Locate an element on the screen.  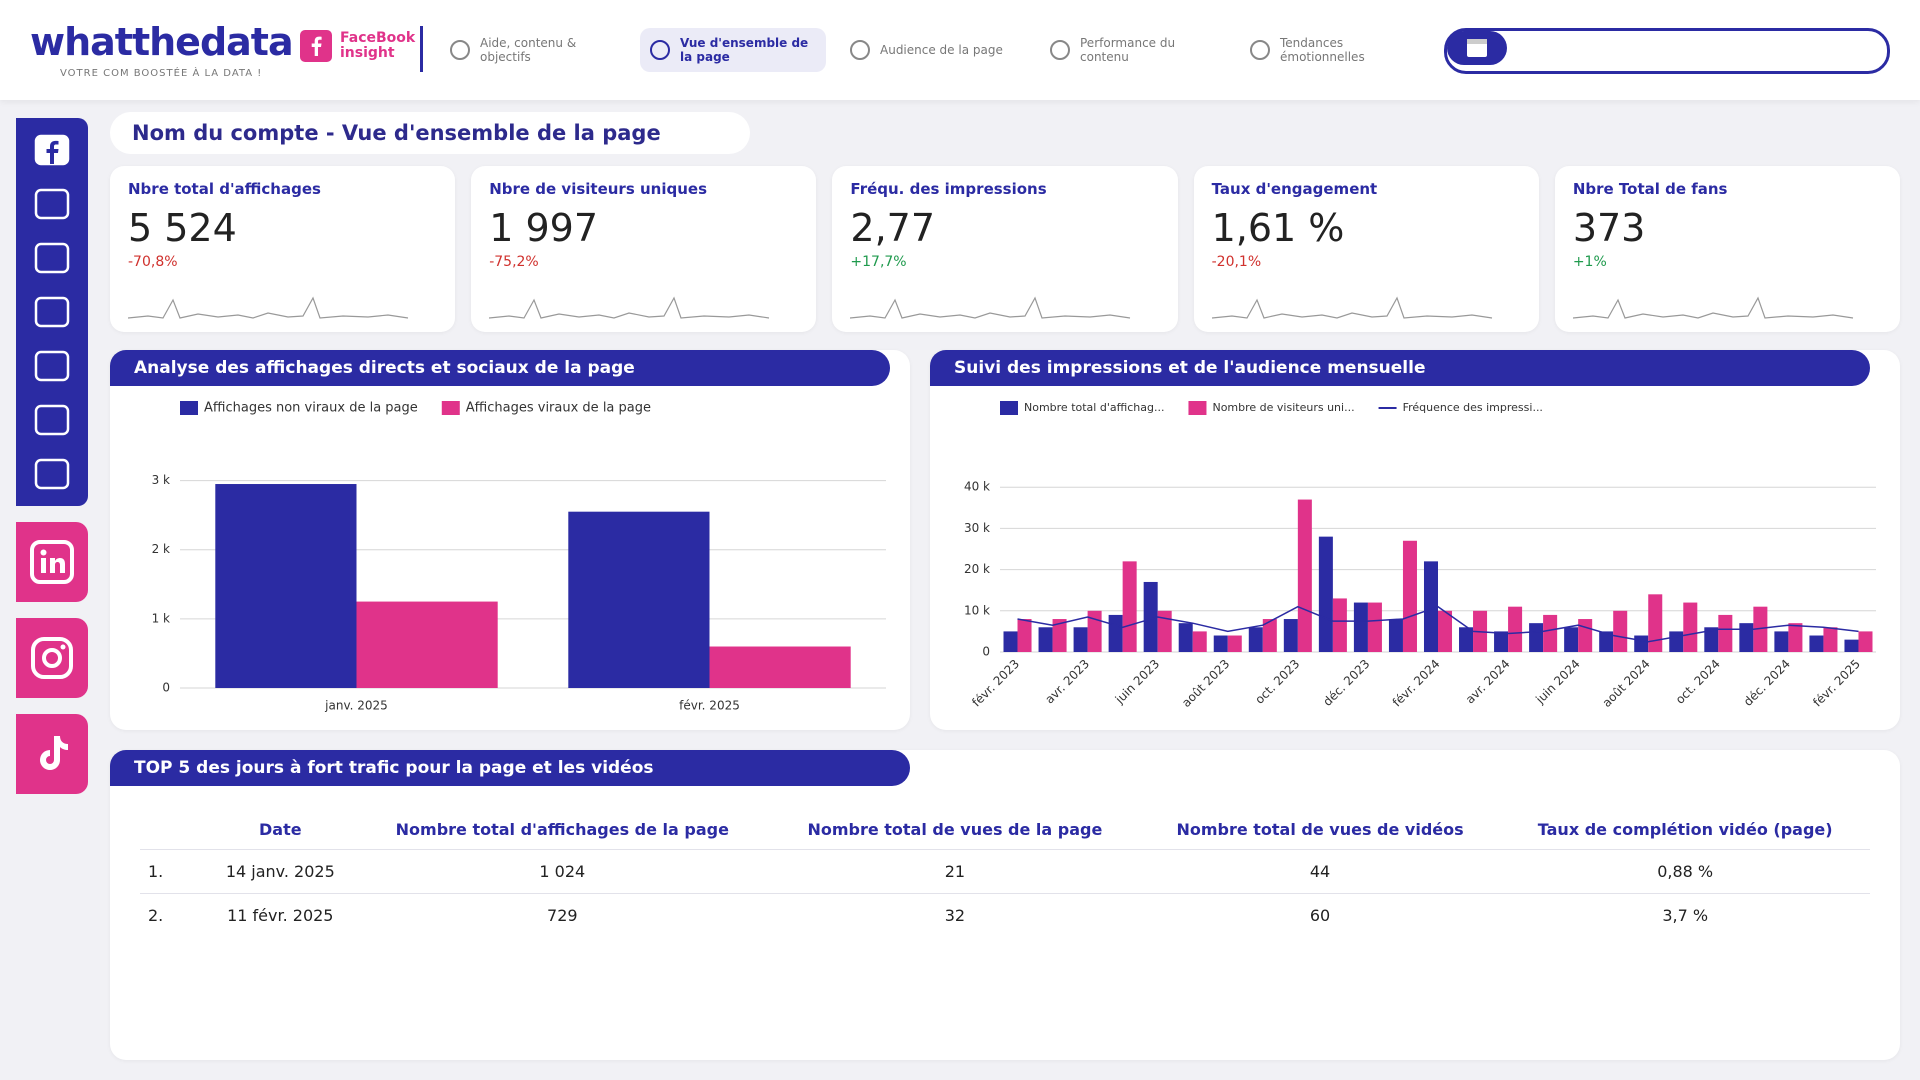
kpi-label: Nbre de visiteurs uniques is located at coordinates (598, 189).